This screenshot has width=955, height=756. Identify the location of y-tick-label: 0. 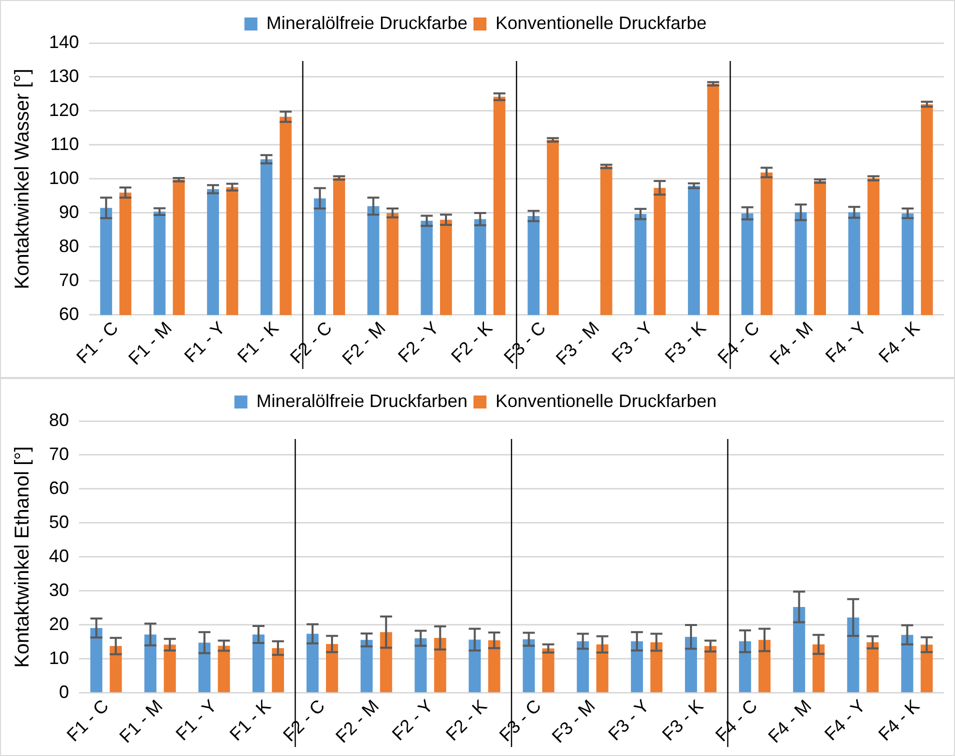
(64, 692).